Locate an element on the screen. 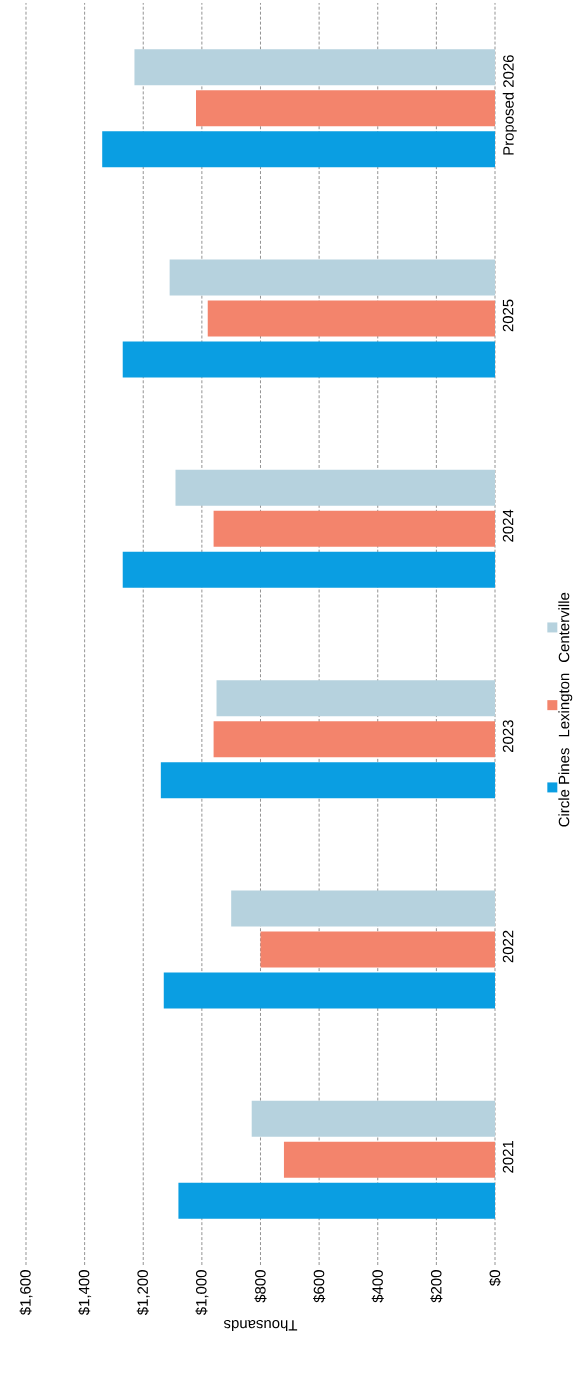 The height and width of the screenshot is (1395, 573). y-tick-label: 2023 is located at coordinates (508, 736).